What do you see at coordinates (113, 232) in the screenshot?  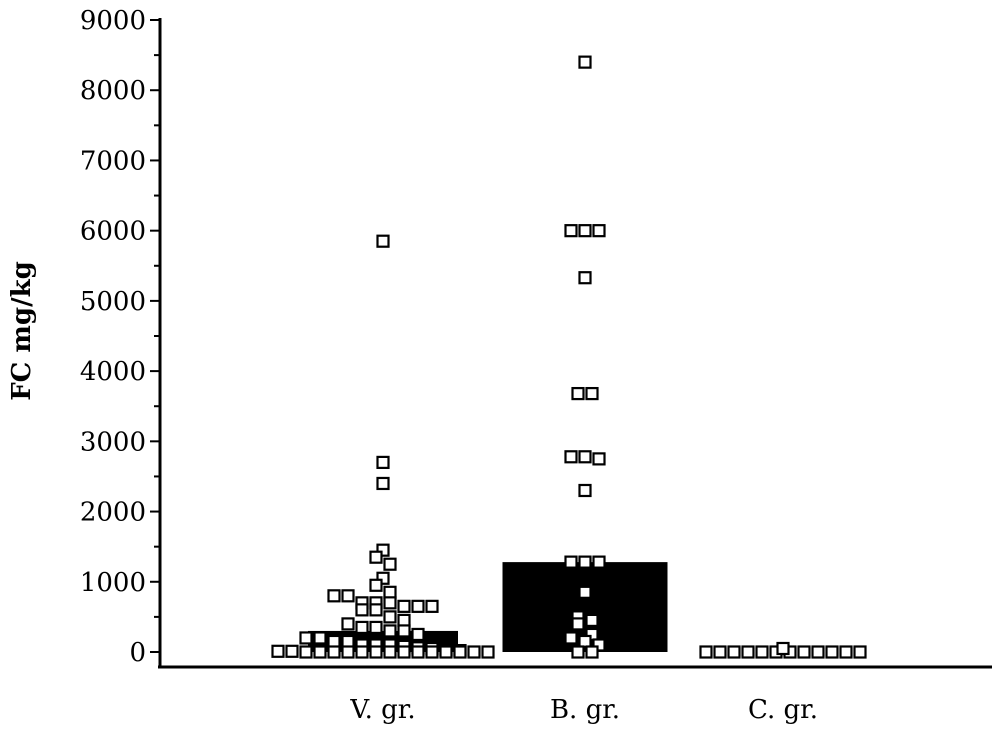 I see `y-tick-label: 6000` at bounding box center [113, 232].